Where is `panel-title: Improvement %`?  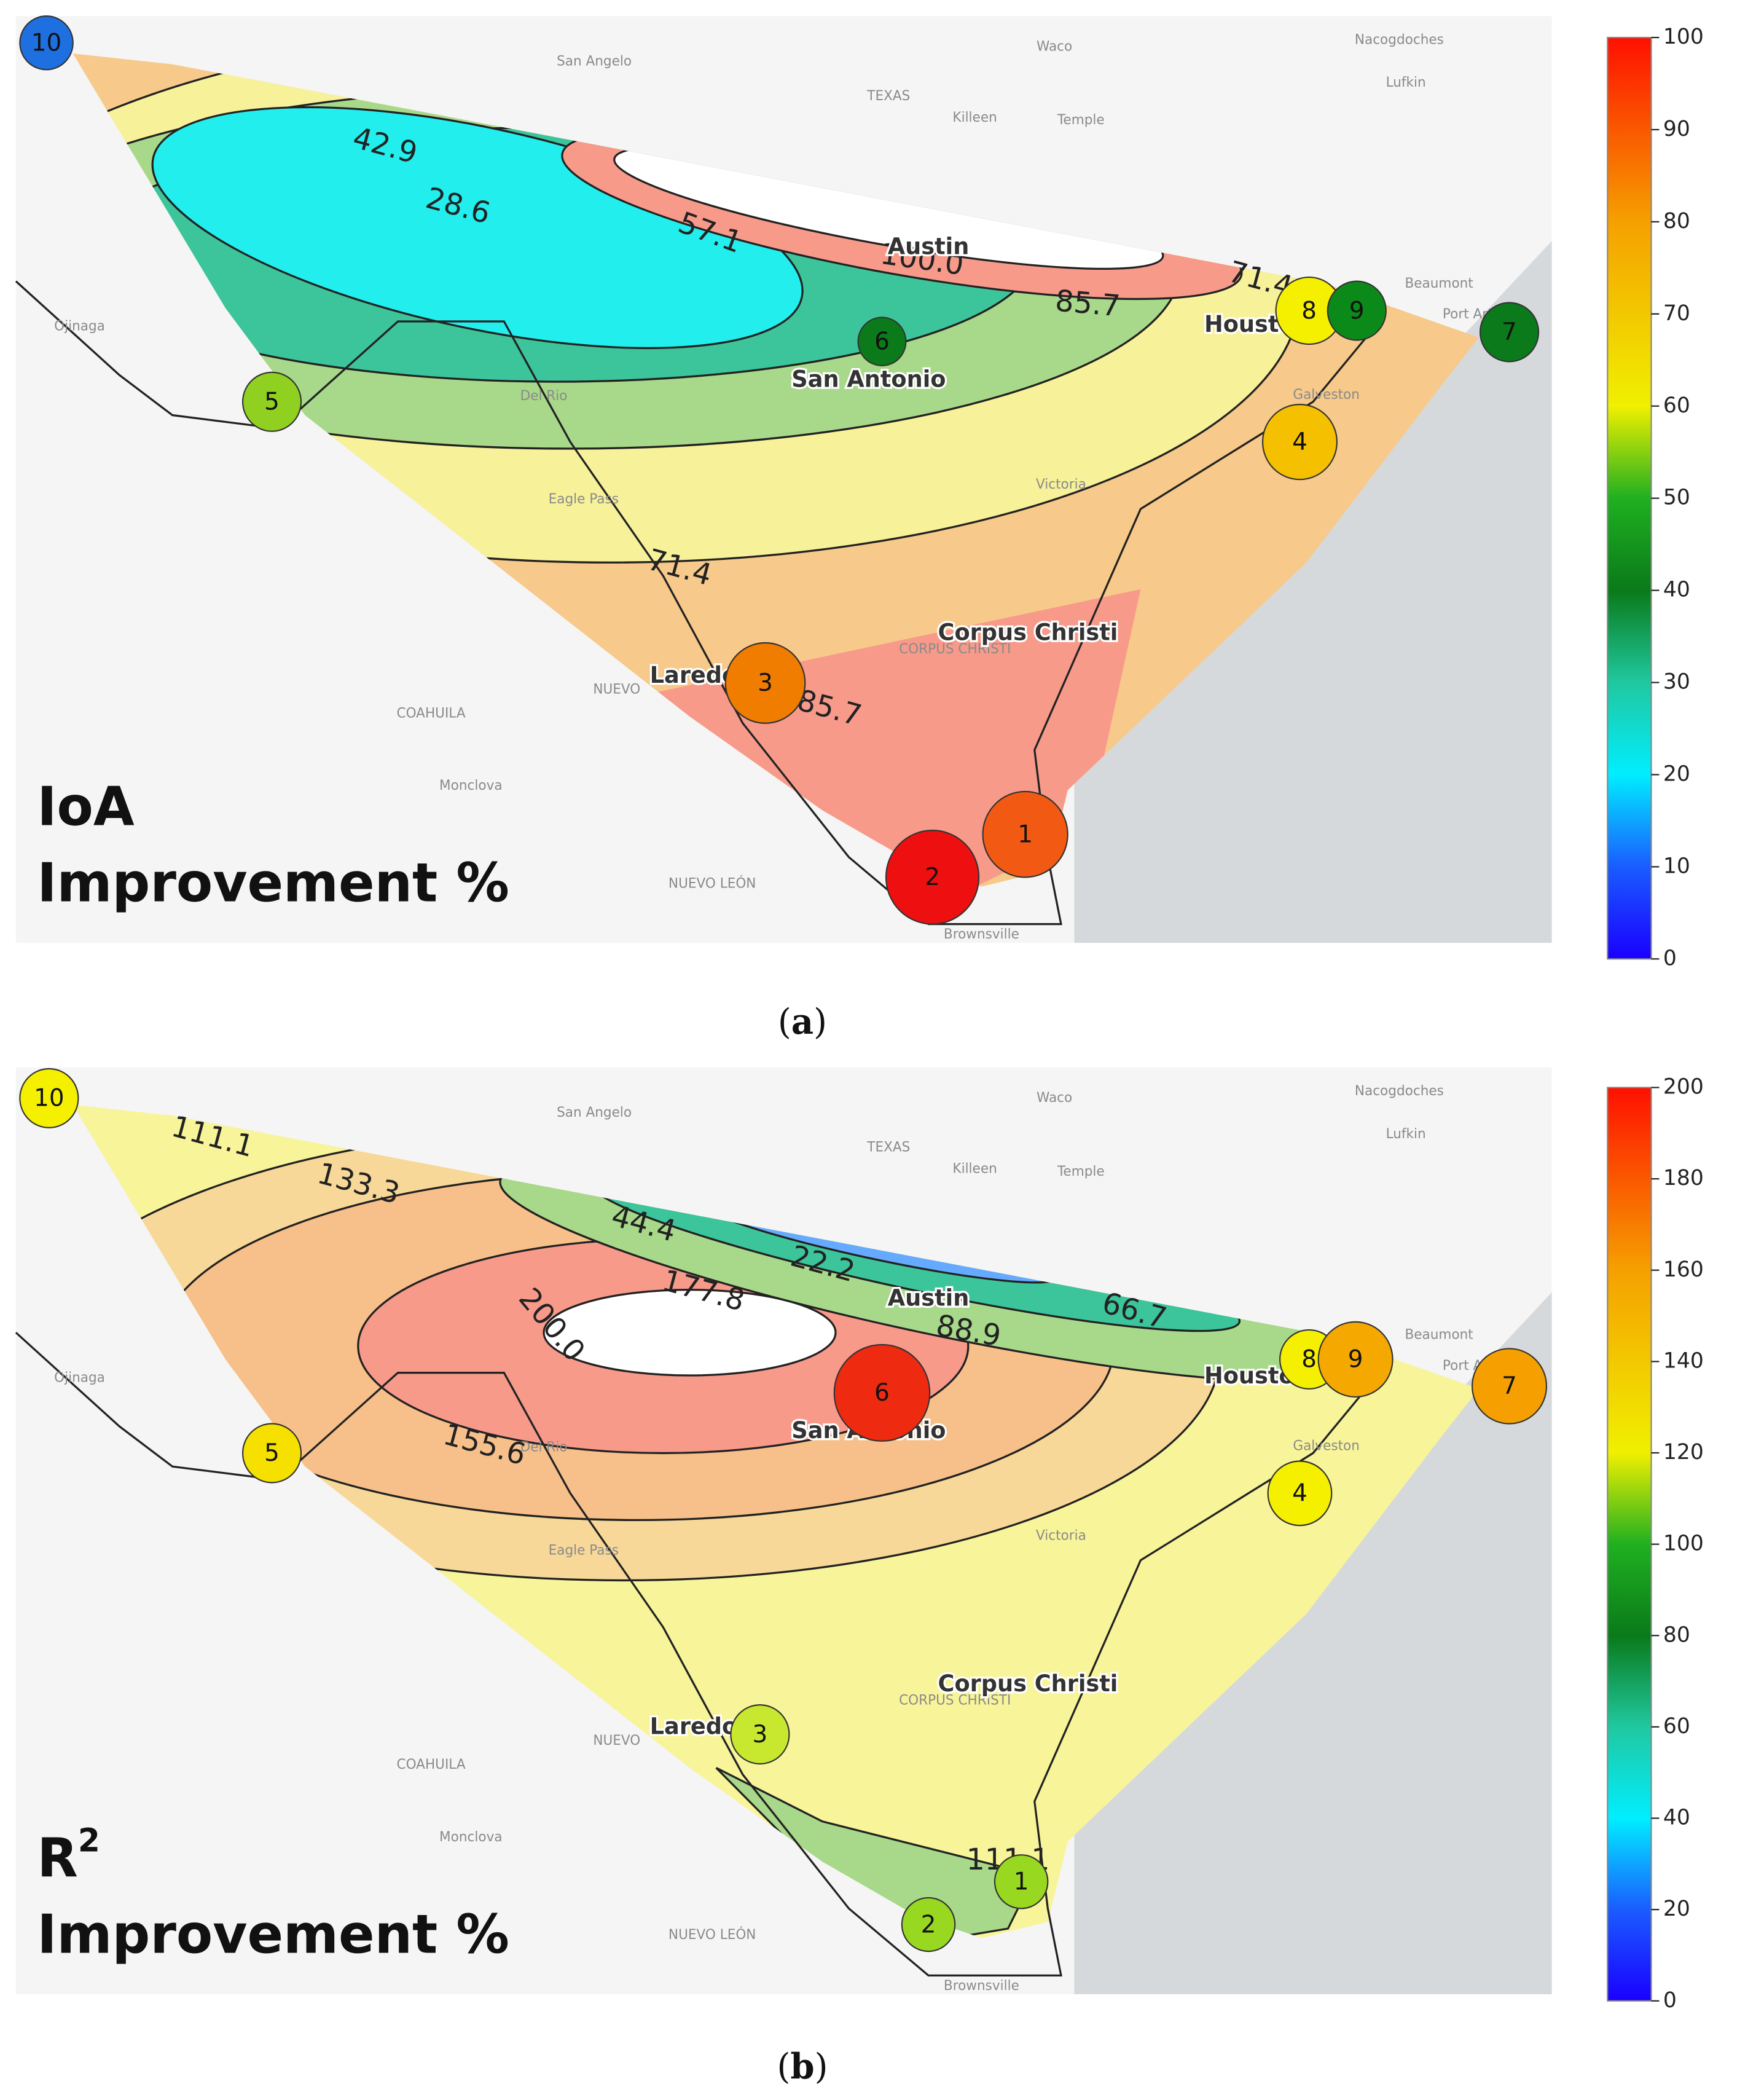 panel-title: Improvement % is located at coordinates (273, 1934).